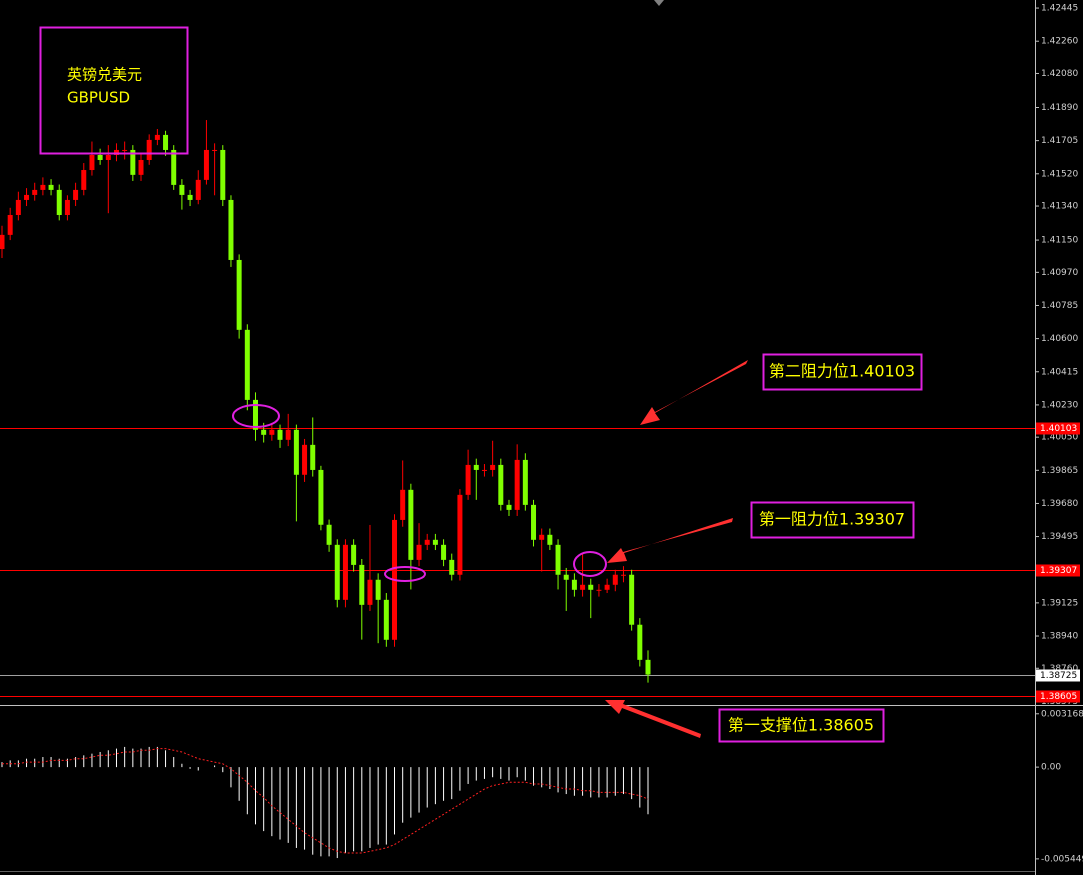  I want to click on level-label: 1.40103, so click(1058, 429).